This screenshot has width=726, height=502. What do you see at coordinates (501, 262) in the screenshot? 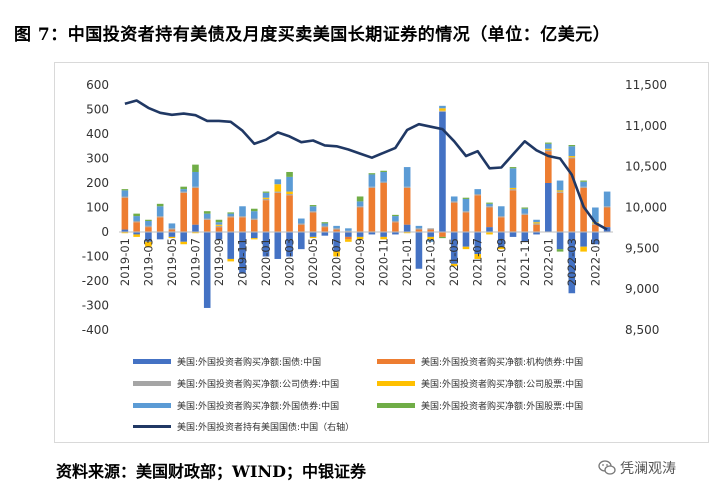
I see `x-tick-label: 2021-09` at bounding box center [501, 262].